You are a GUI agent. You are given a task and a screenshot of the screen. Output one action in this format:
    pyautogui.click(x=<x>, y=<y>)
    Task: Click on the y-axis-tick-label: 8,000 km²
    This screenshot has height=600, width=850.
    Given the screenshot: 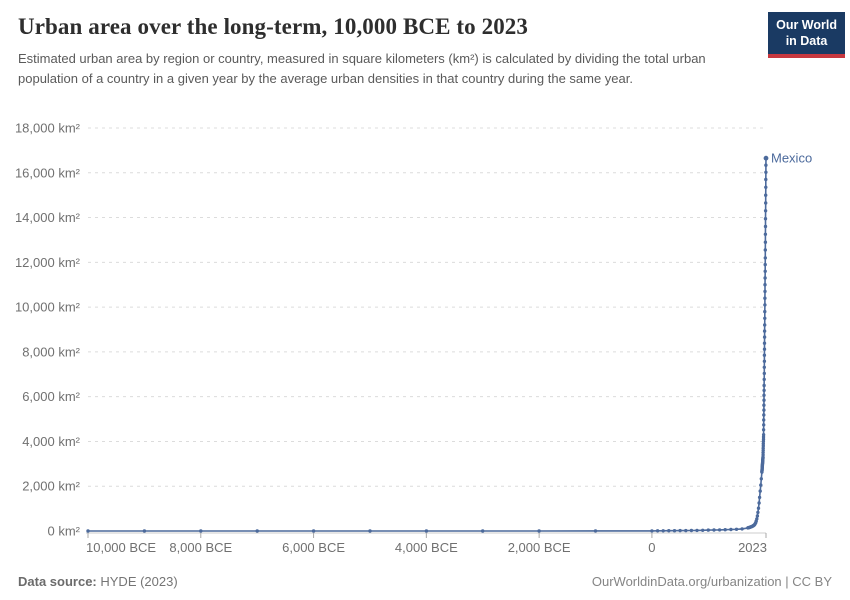 What is the action you would take?
    pyautogui.click(x=51, y=351)
    